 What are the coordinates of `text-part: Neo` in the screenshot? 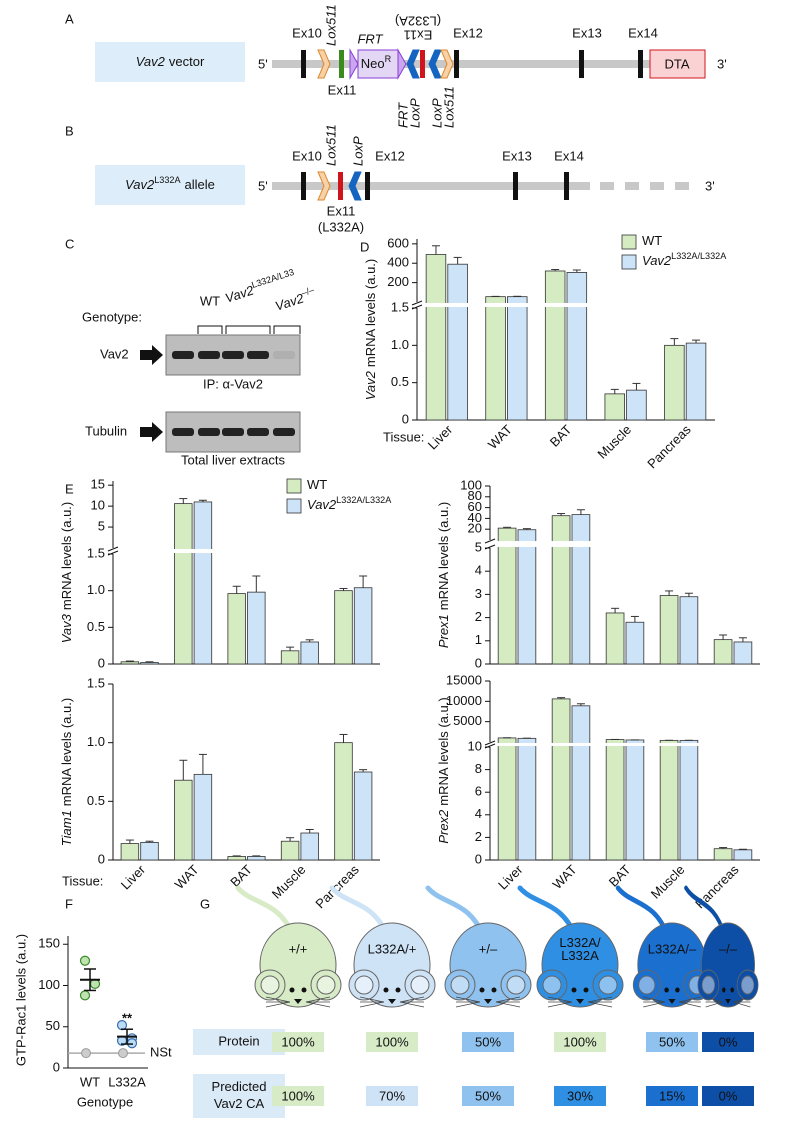 It's located at (373, 63).